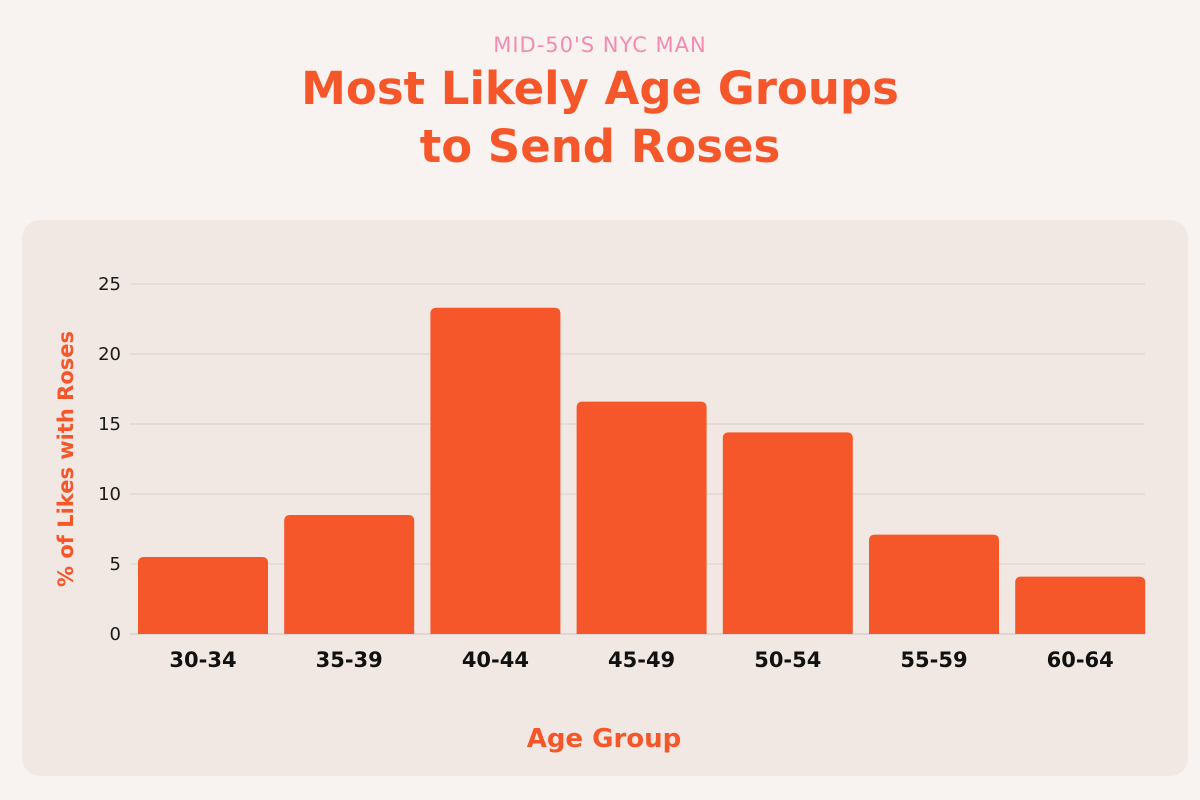  Describe the element at coordinates (604, 739) in the screenshot. I see `x-axis-title: Age Group` at that location.